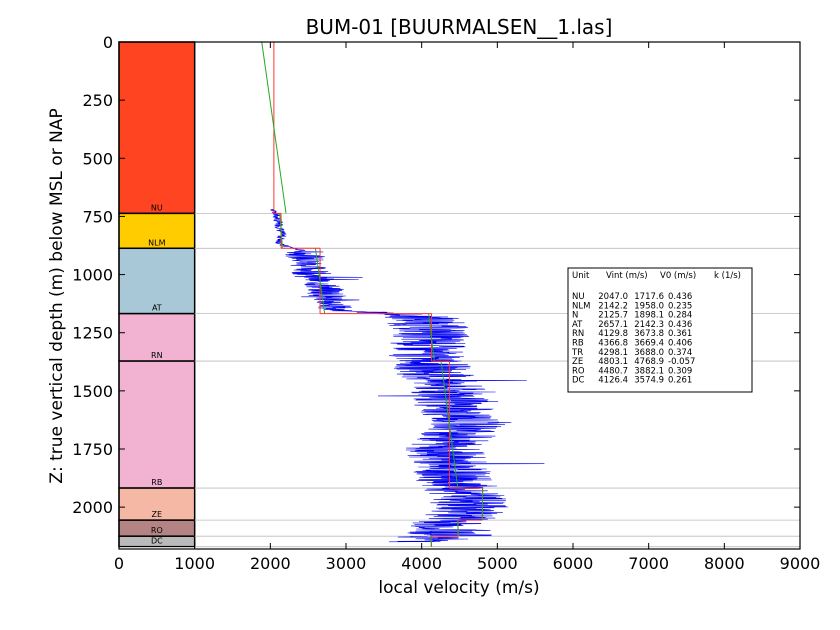 The width and height of the screenshot is (840, 630). I want to click on unit-label-rb: RB, so click(156, 482).